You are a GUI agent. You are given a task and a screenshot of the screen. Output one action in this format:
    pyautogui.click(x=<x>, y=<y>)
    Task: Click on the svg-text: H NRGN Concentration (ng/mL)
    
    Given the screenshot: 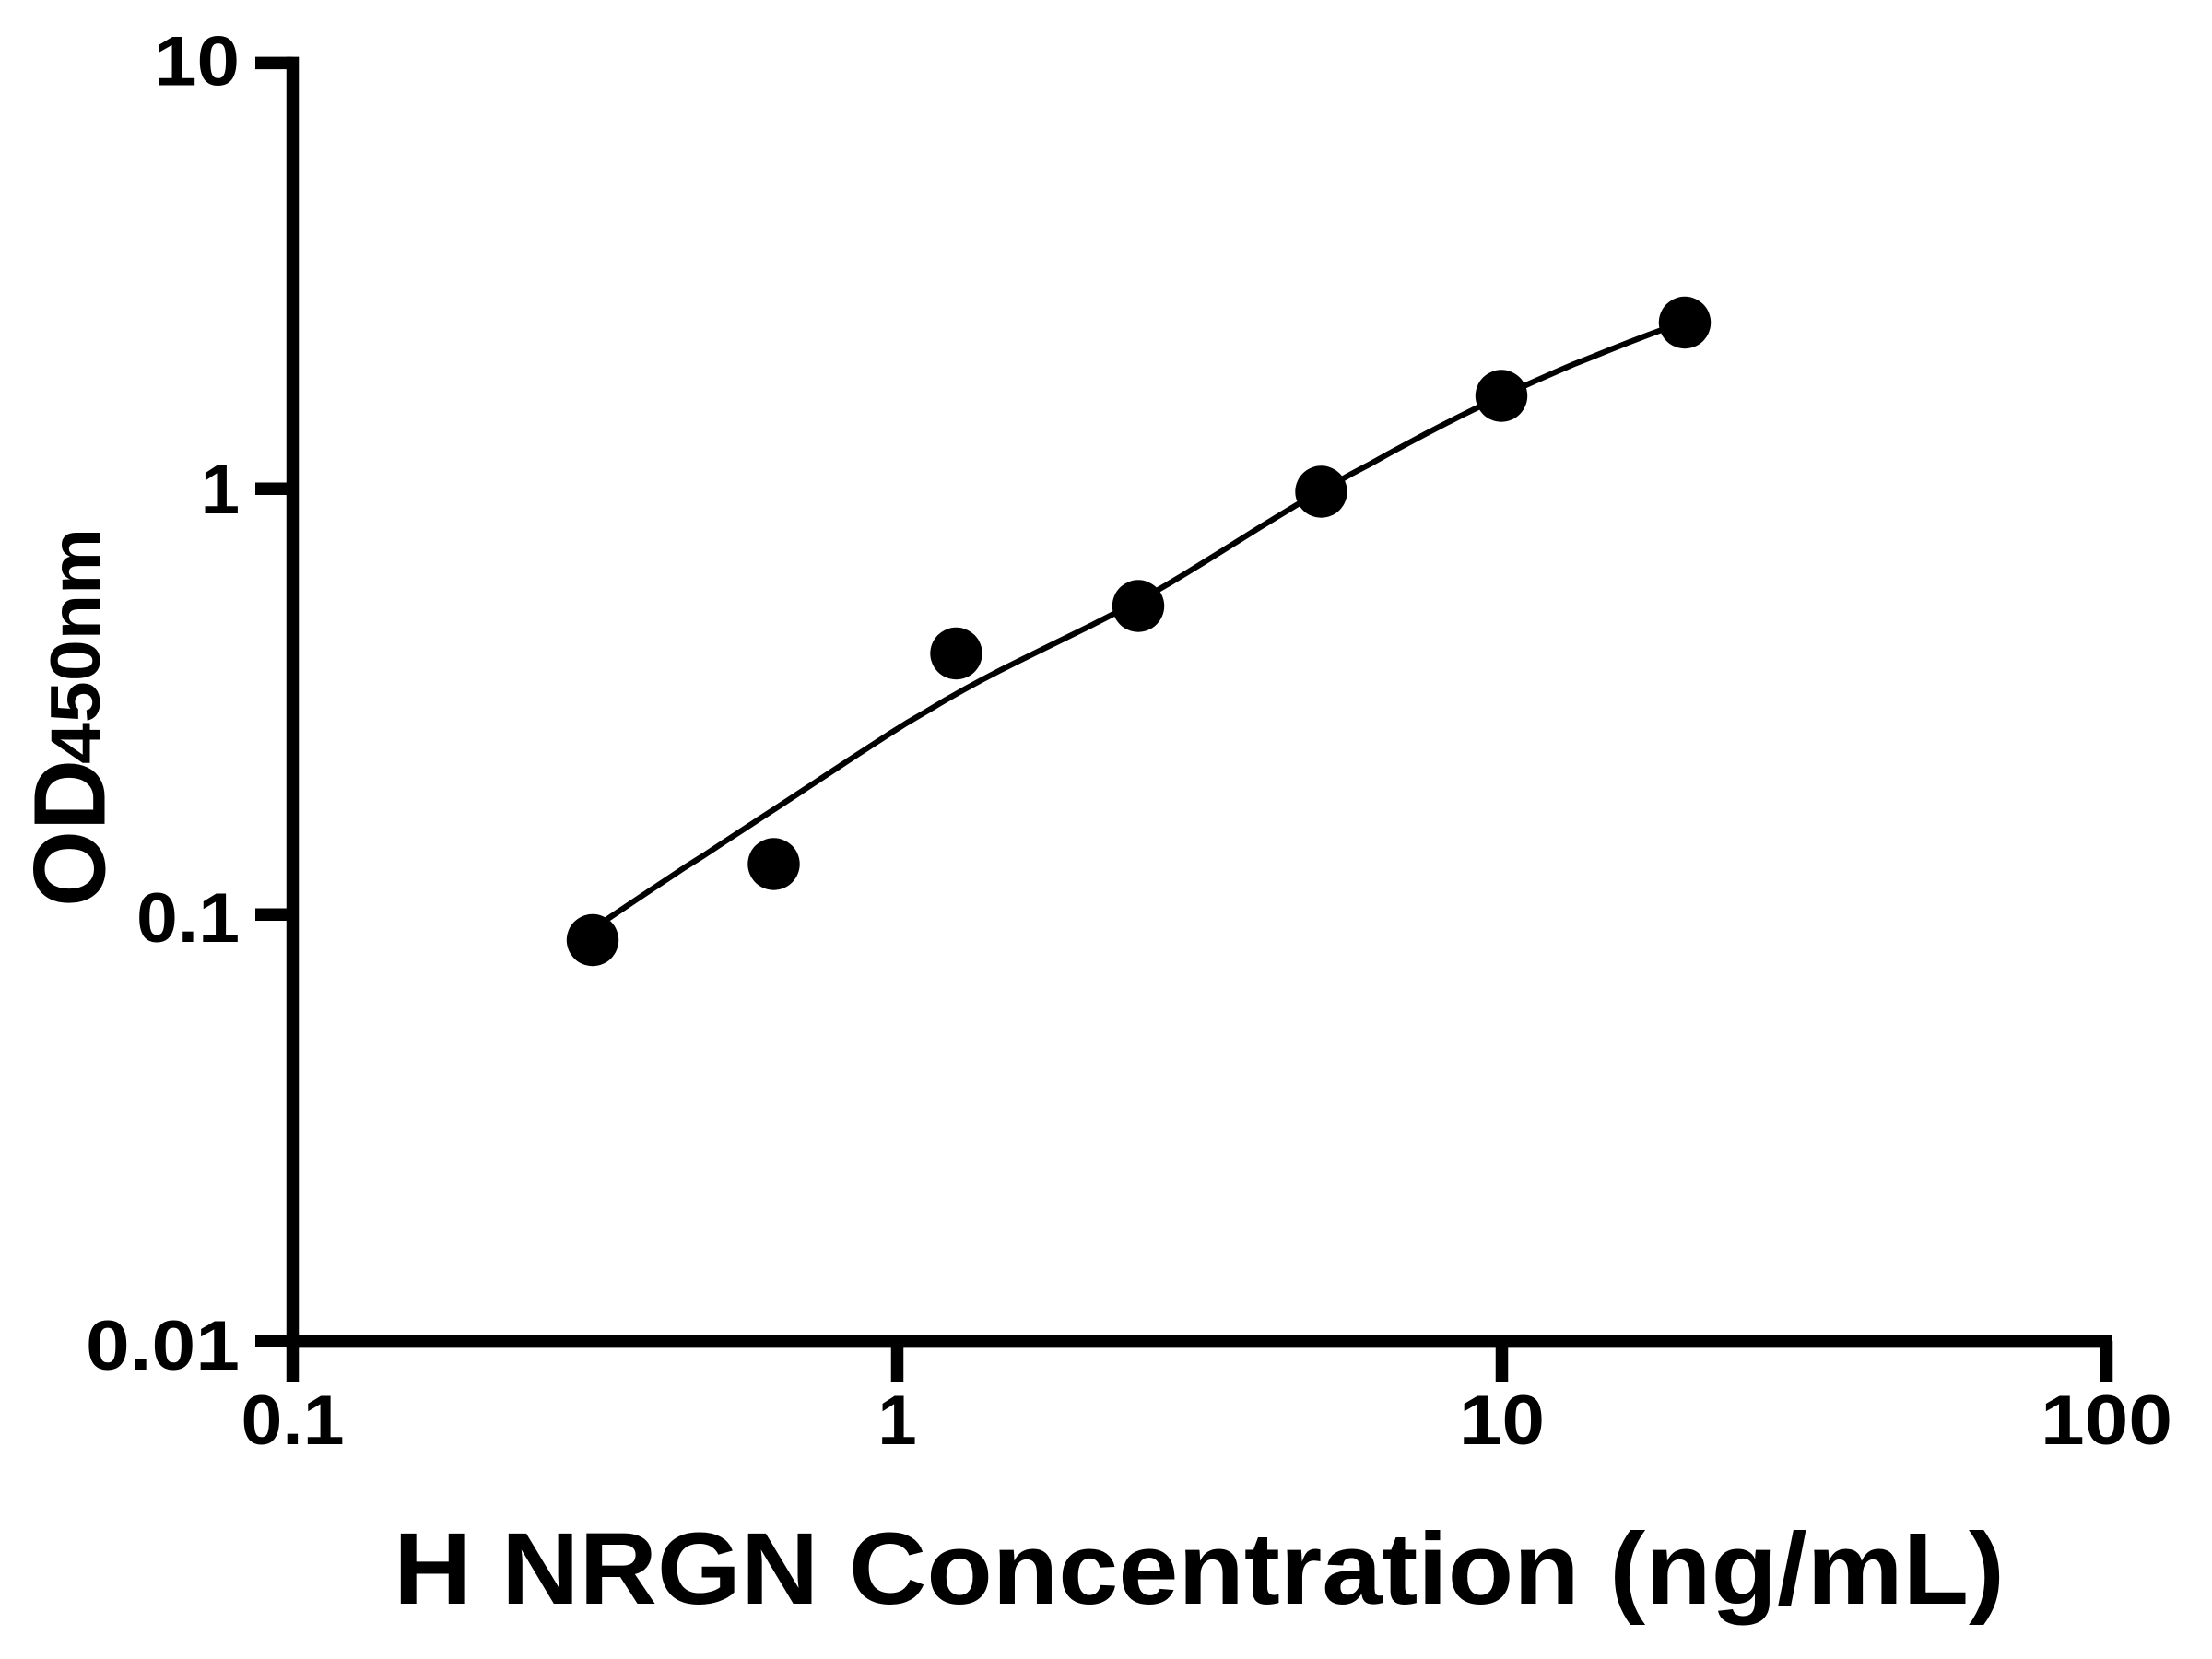 What is the action you would take?
    pyautogui.click(x=1199, y=1569)
    